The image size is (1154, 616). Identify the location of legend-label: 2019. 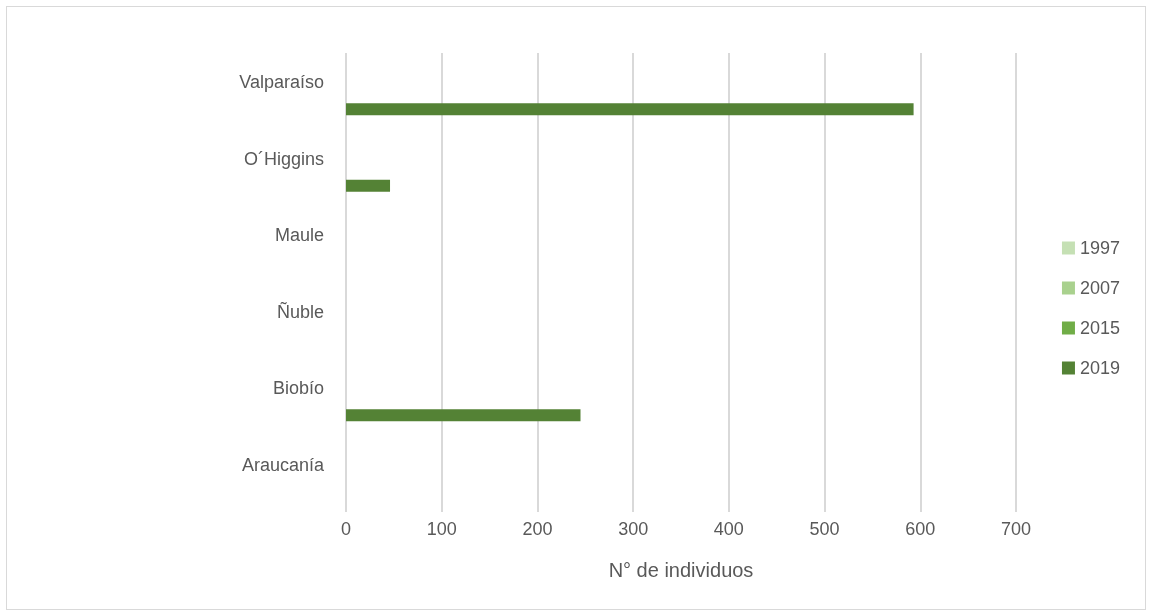
(1099, 368).